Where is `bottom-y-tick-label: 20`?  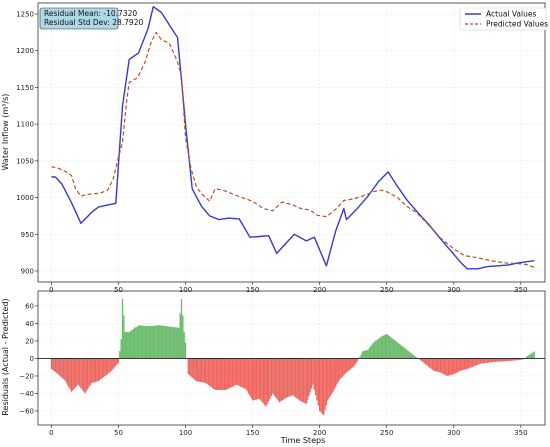 bottom-y-tick-label: 20 is located at coordinates (29, 341).